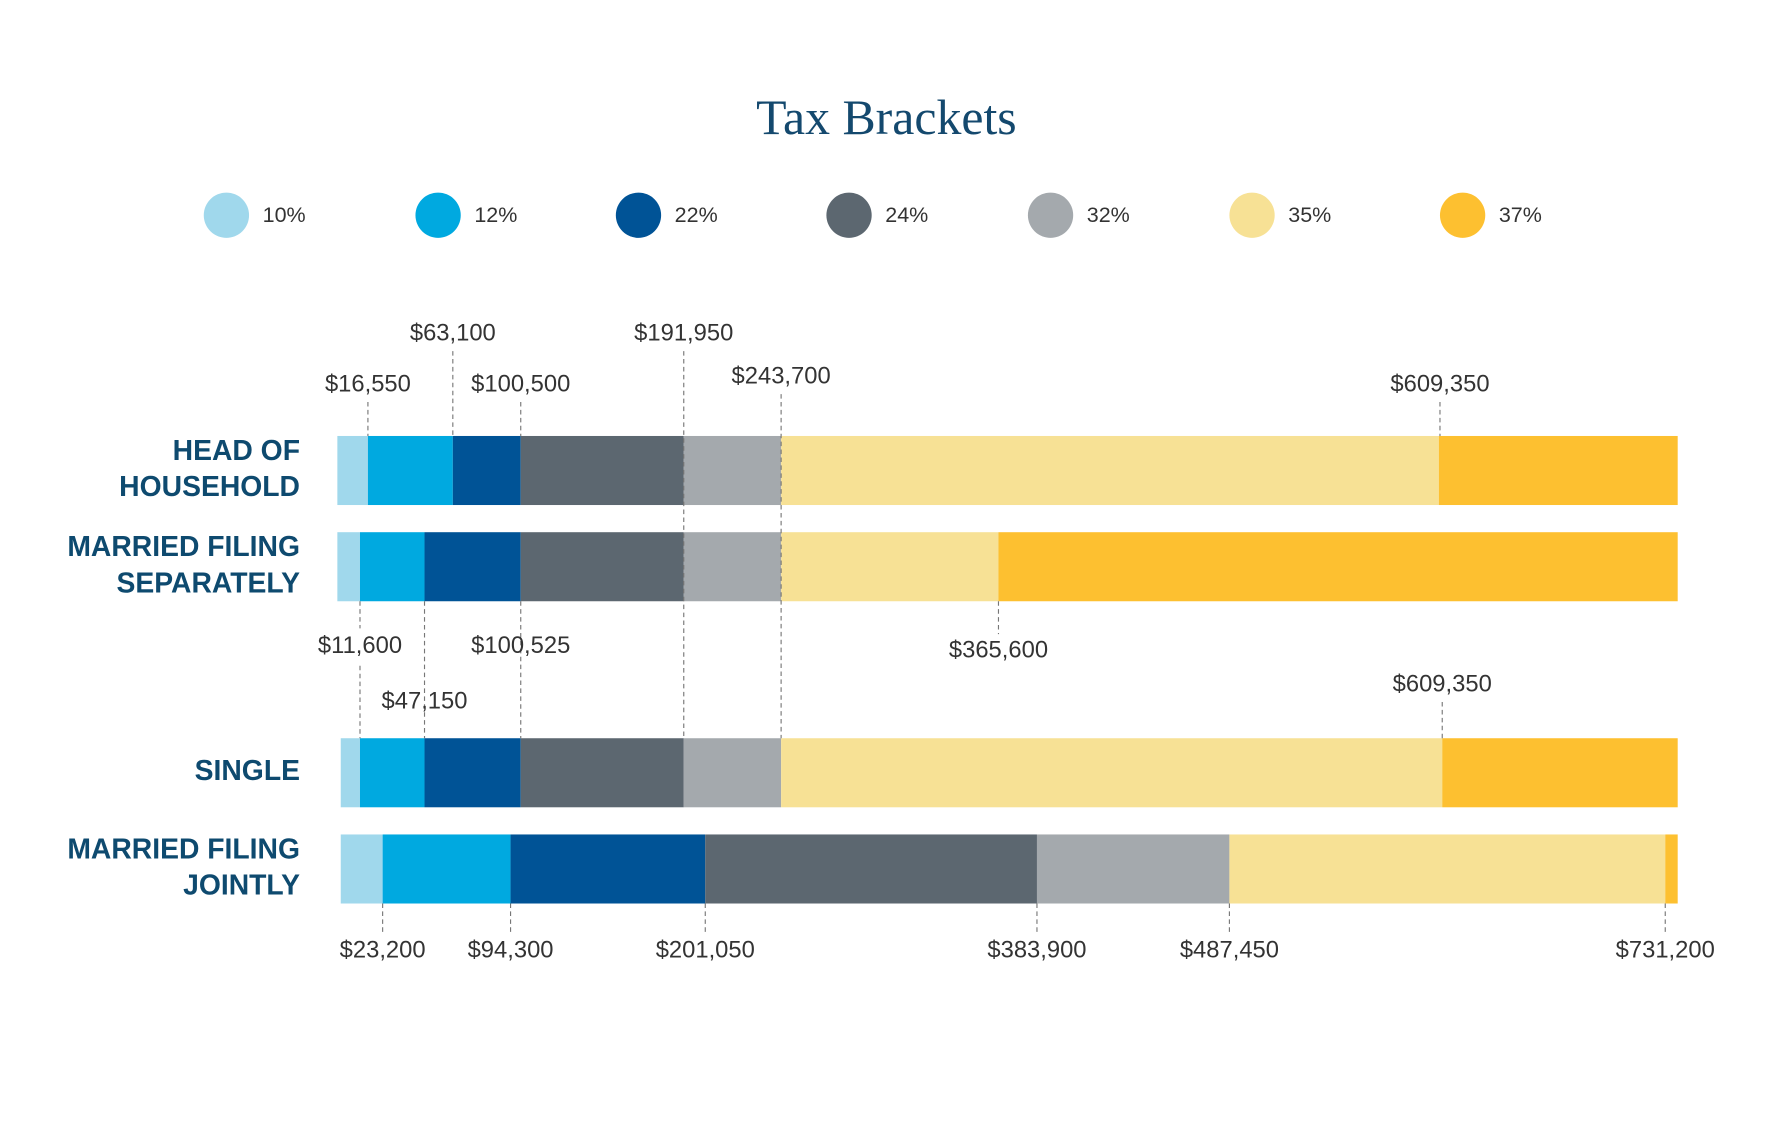 The image size is (1766, 1121). Describe the element at coordinates (383, 949) in the screenshot. I see `threshold-label: $23,200` at that location.